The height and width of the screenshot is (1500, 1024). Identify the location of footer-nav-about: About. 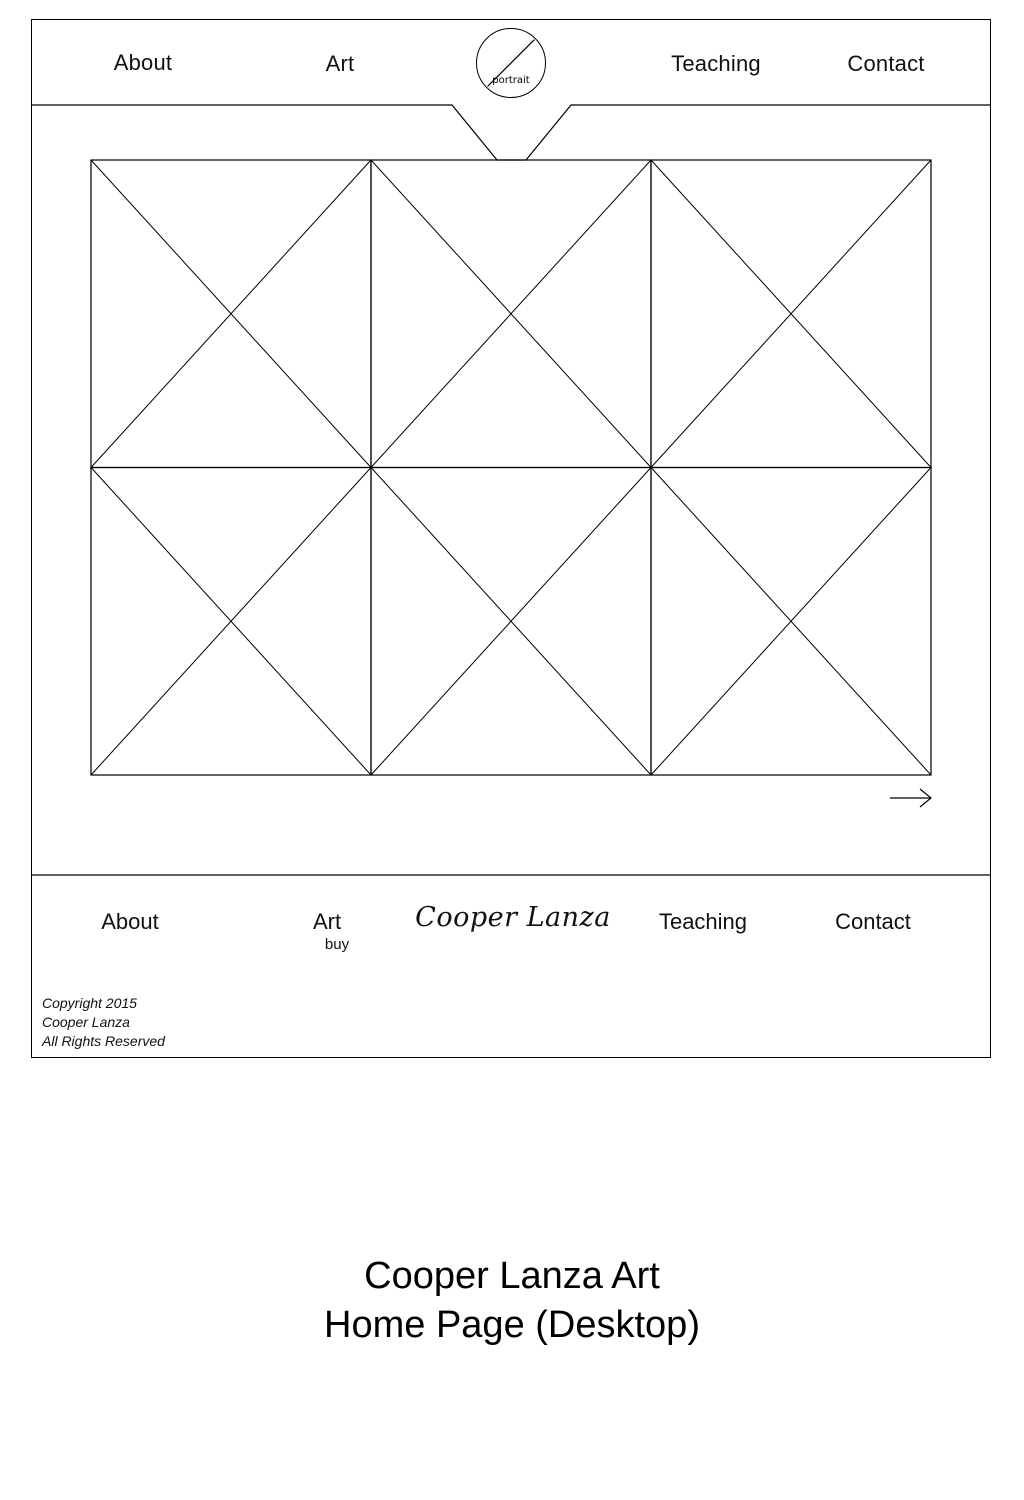
(130, 921).